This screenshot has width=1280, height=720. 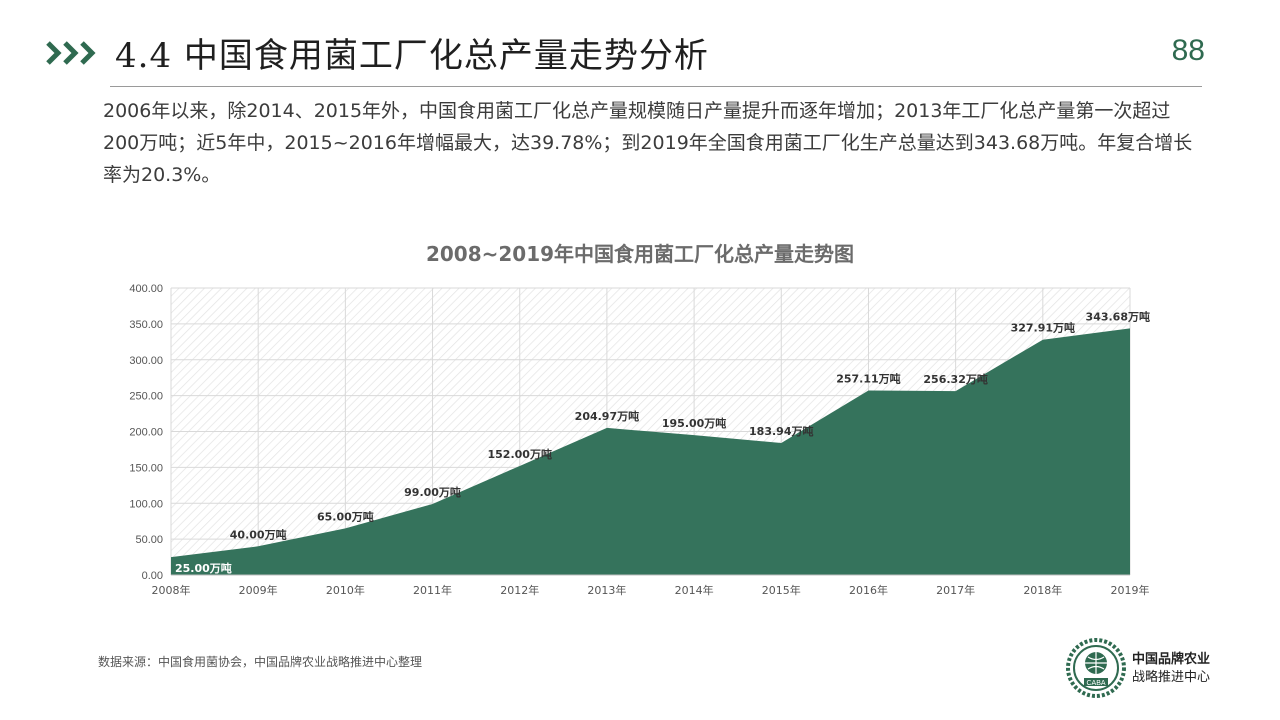 I want to click on x-tick-label: 2018年, so click(x=1042, y=590).